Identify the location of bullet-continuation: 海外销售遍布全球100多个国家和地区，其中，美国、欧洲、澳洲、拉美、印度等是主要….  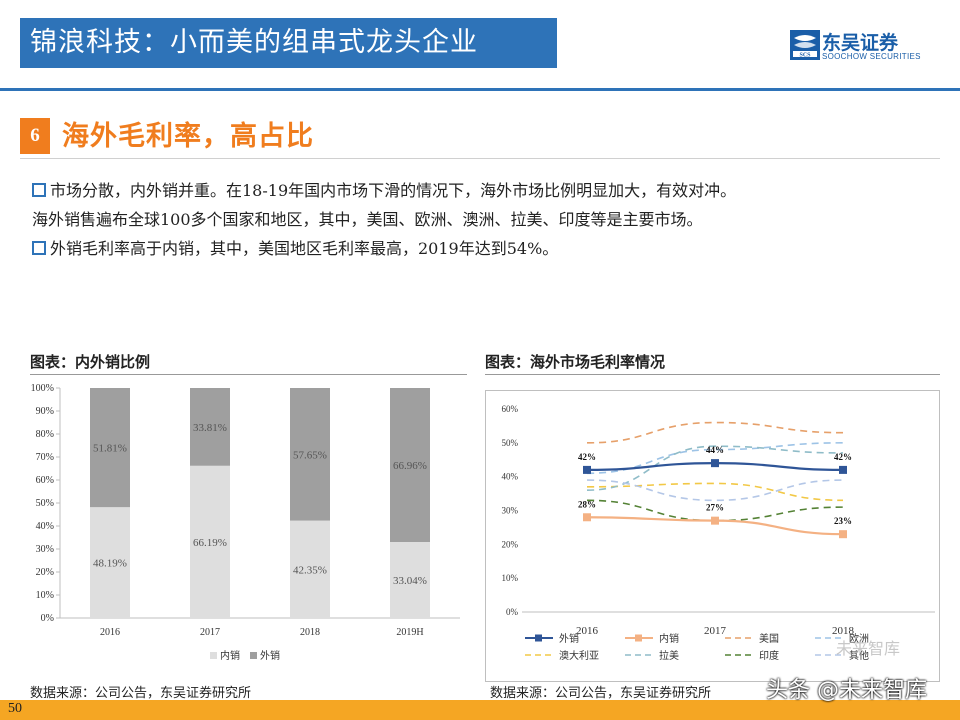
(487, 219).